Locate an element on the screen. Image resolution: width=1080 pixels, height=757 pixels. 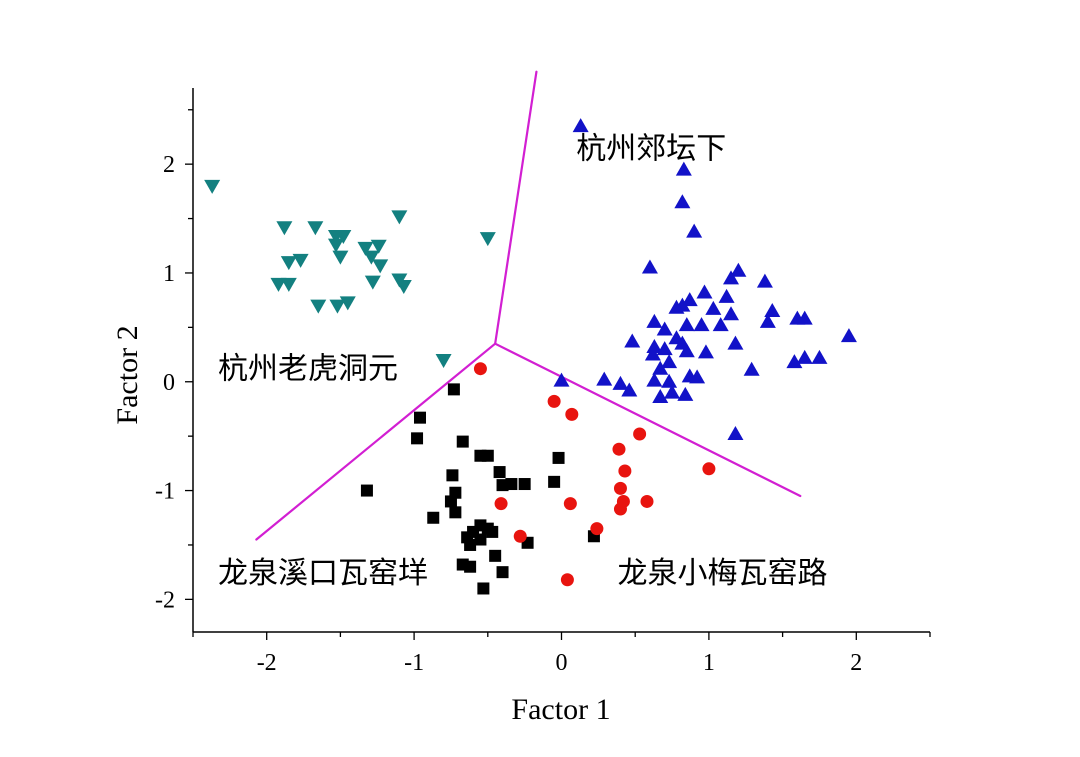
x-tick-label: 2 is located at coordinates (856, 663).